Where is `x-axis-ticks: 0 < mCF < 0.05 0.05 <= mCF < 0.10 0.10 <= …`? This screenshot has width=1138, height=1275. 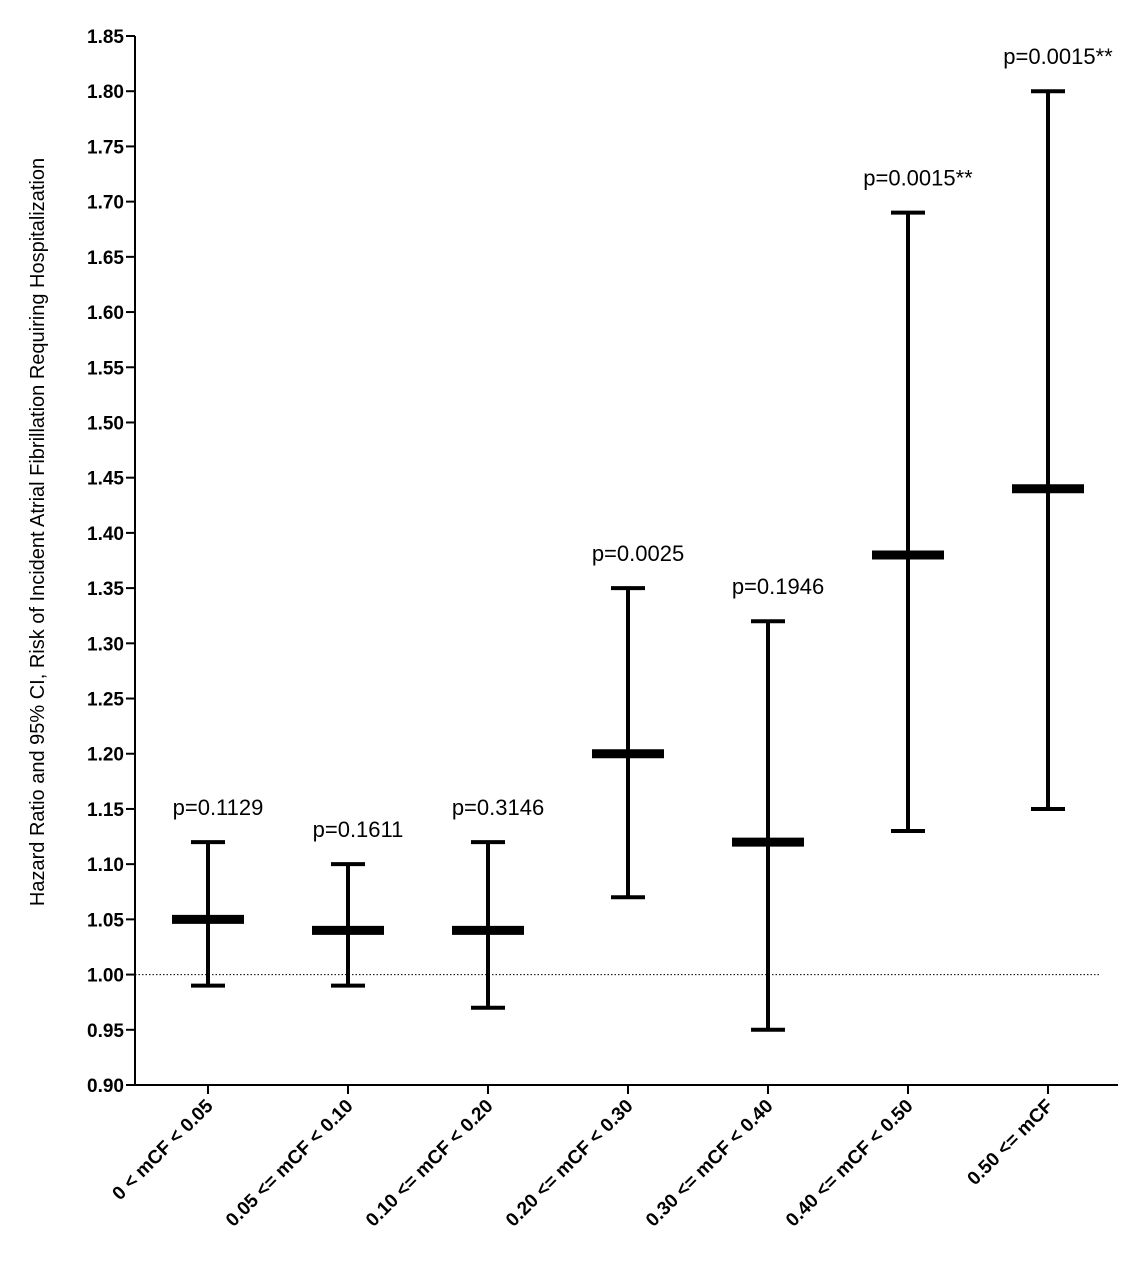 x-axis-ticks: 0 < mCF < 0.05 0.05 <= mCF < 0.10 0.10 <= … is located at coordinates (583, 1158).